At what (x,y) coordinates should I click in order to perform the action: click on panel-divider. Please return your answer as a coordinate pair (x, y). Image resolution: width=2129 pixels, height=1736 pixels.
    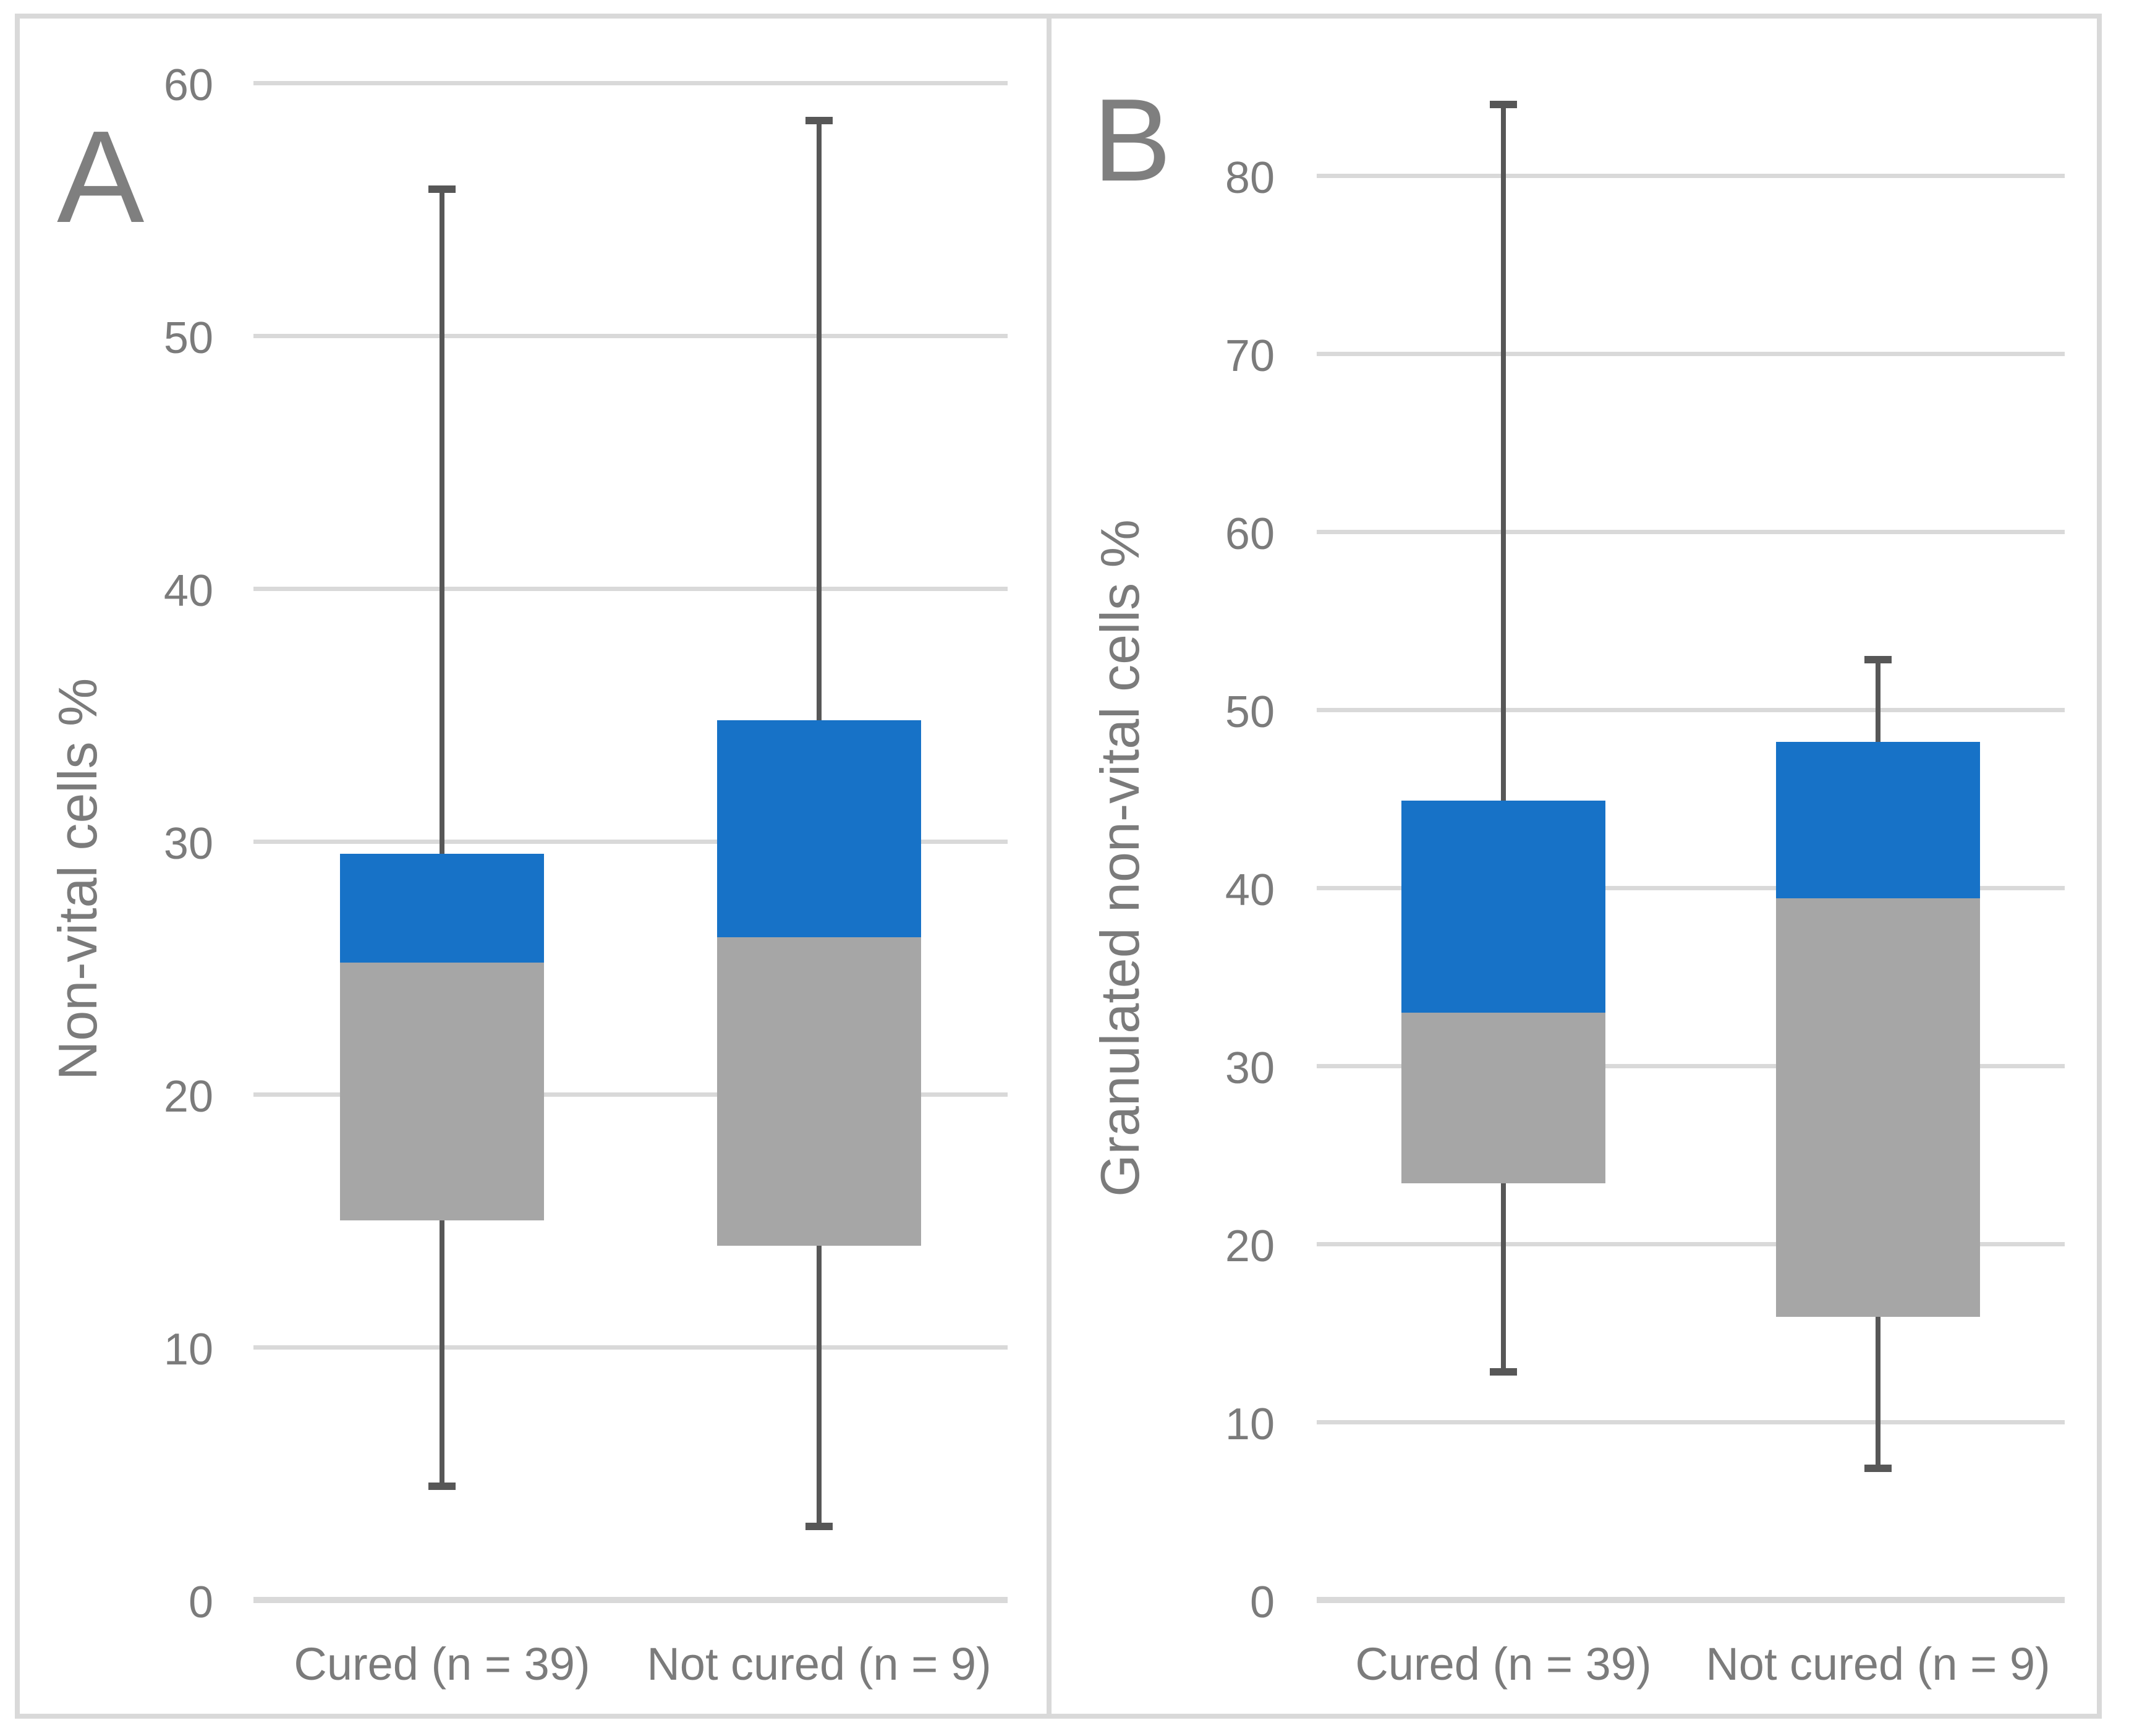
    Looking at the image, I should click on (1049, 866).